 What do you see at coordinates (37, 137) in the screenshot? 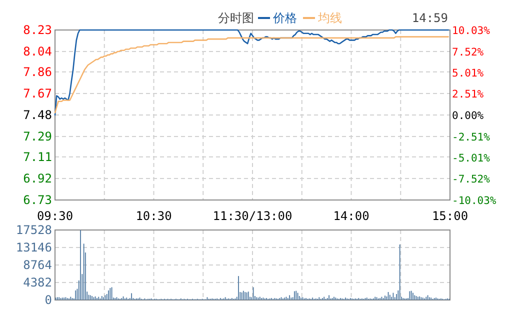
I see `y-tick-label: 7.29` at bounding box center [37, 137].